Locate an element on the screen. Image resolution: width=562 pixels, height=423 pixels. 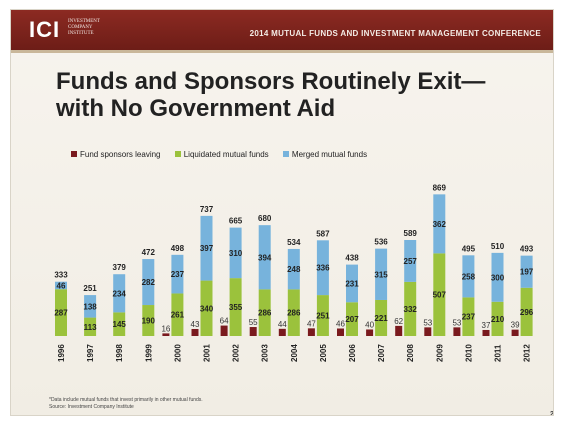
label-sponsors: 39 is located at coordinates (515, 325).